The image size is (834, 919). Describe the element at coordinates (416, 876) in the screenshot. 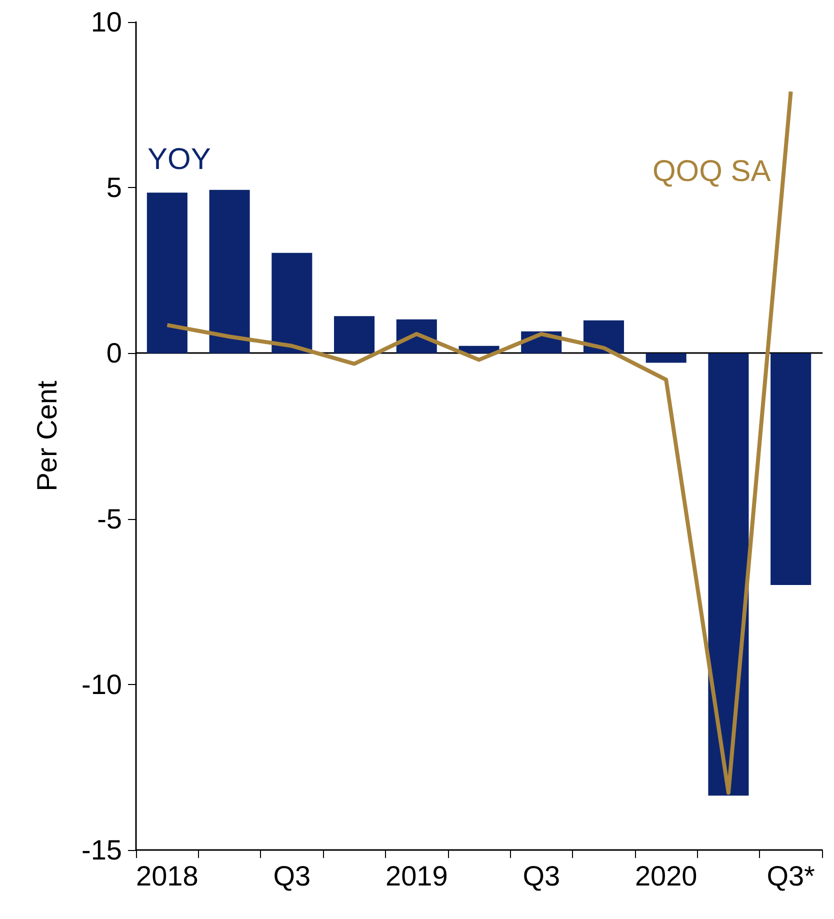

I see `x-tick-label: 2019` at that location.